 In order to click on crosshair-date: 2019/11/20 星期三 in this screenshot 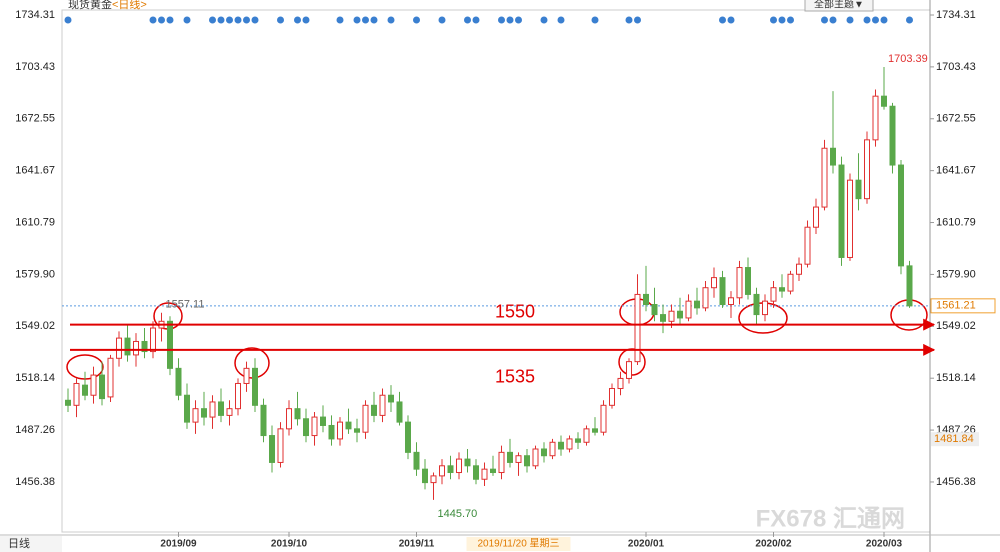, I will do `click(518, 544)`.